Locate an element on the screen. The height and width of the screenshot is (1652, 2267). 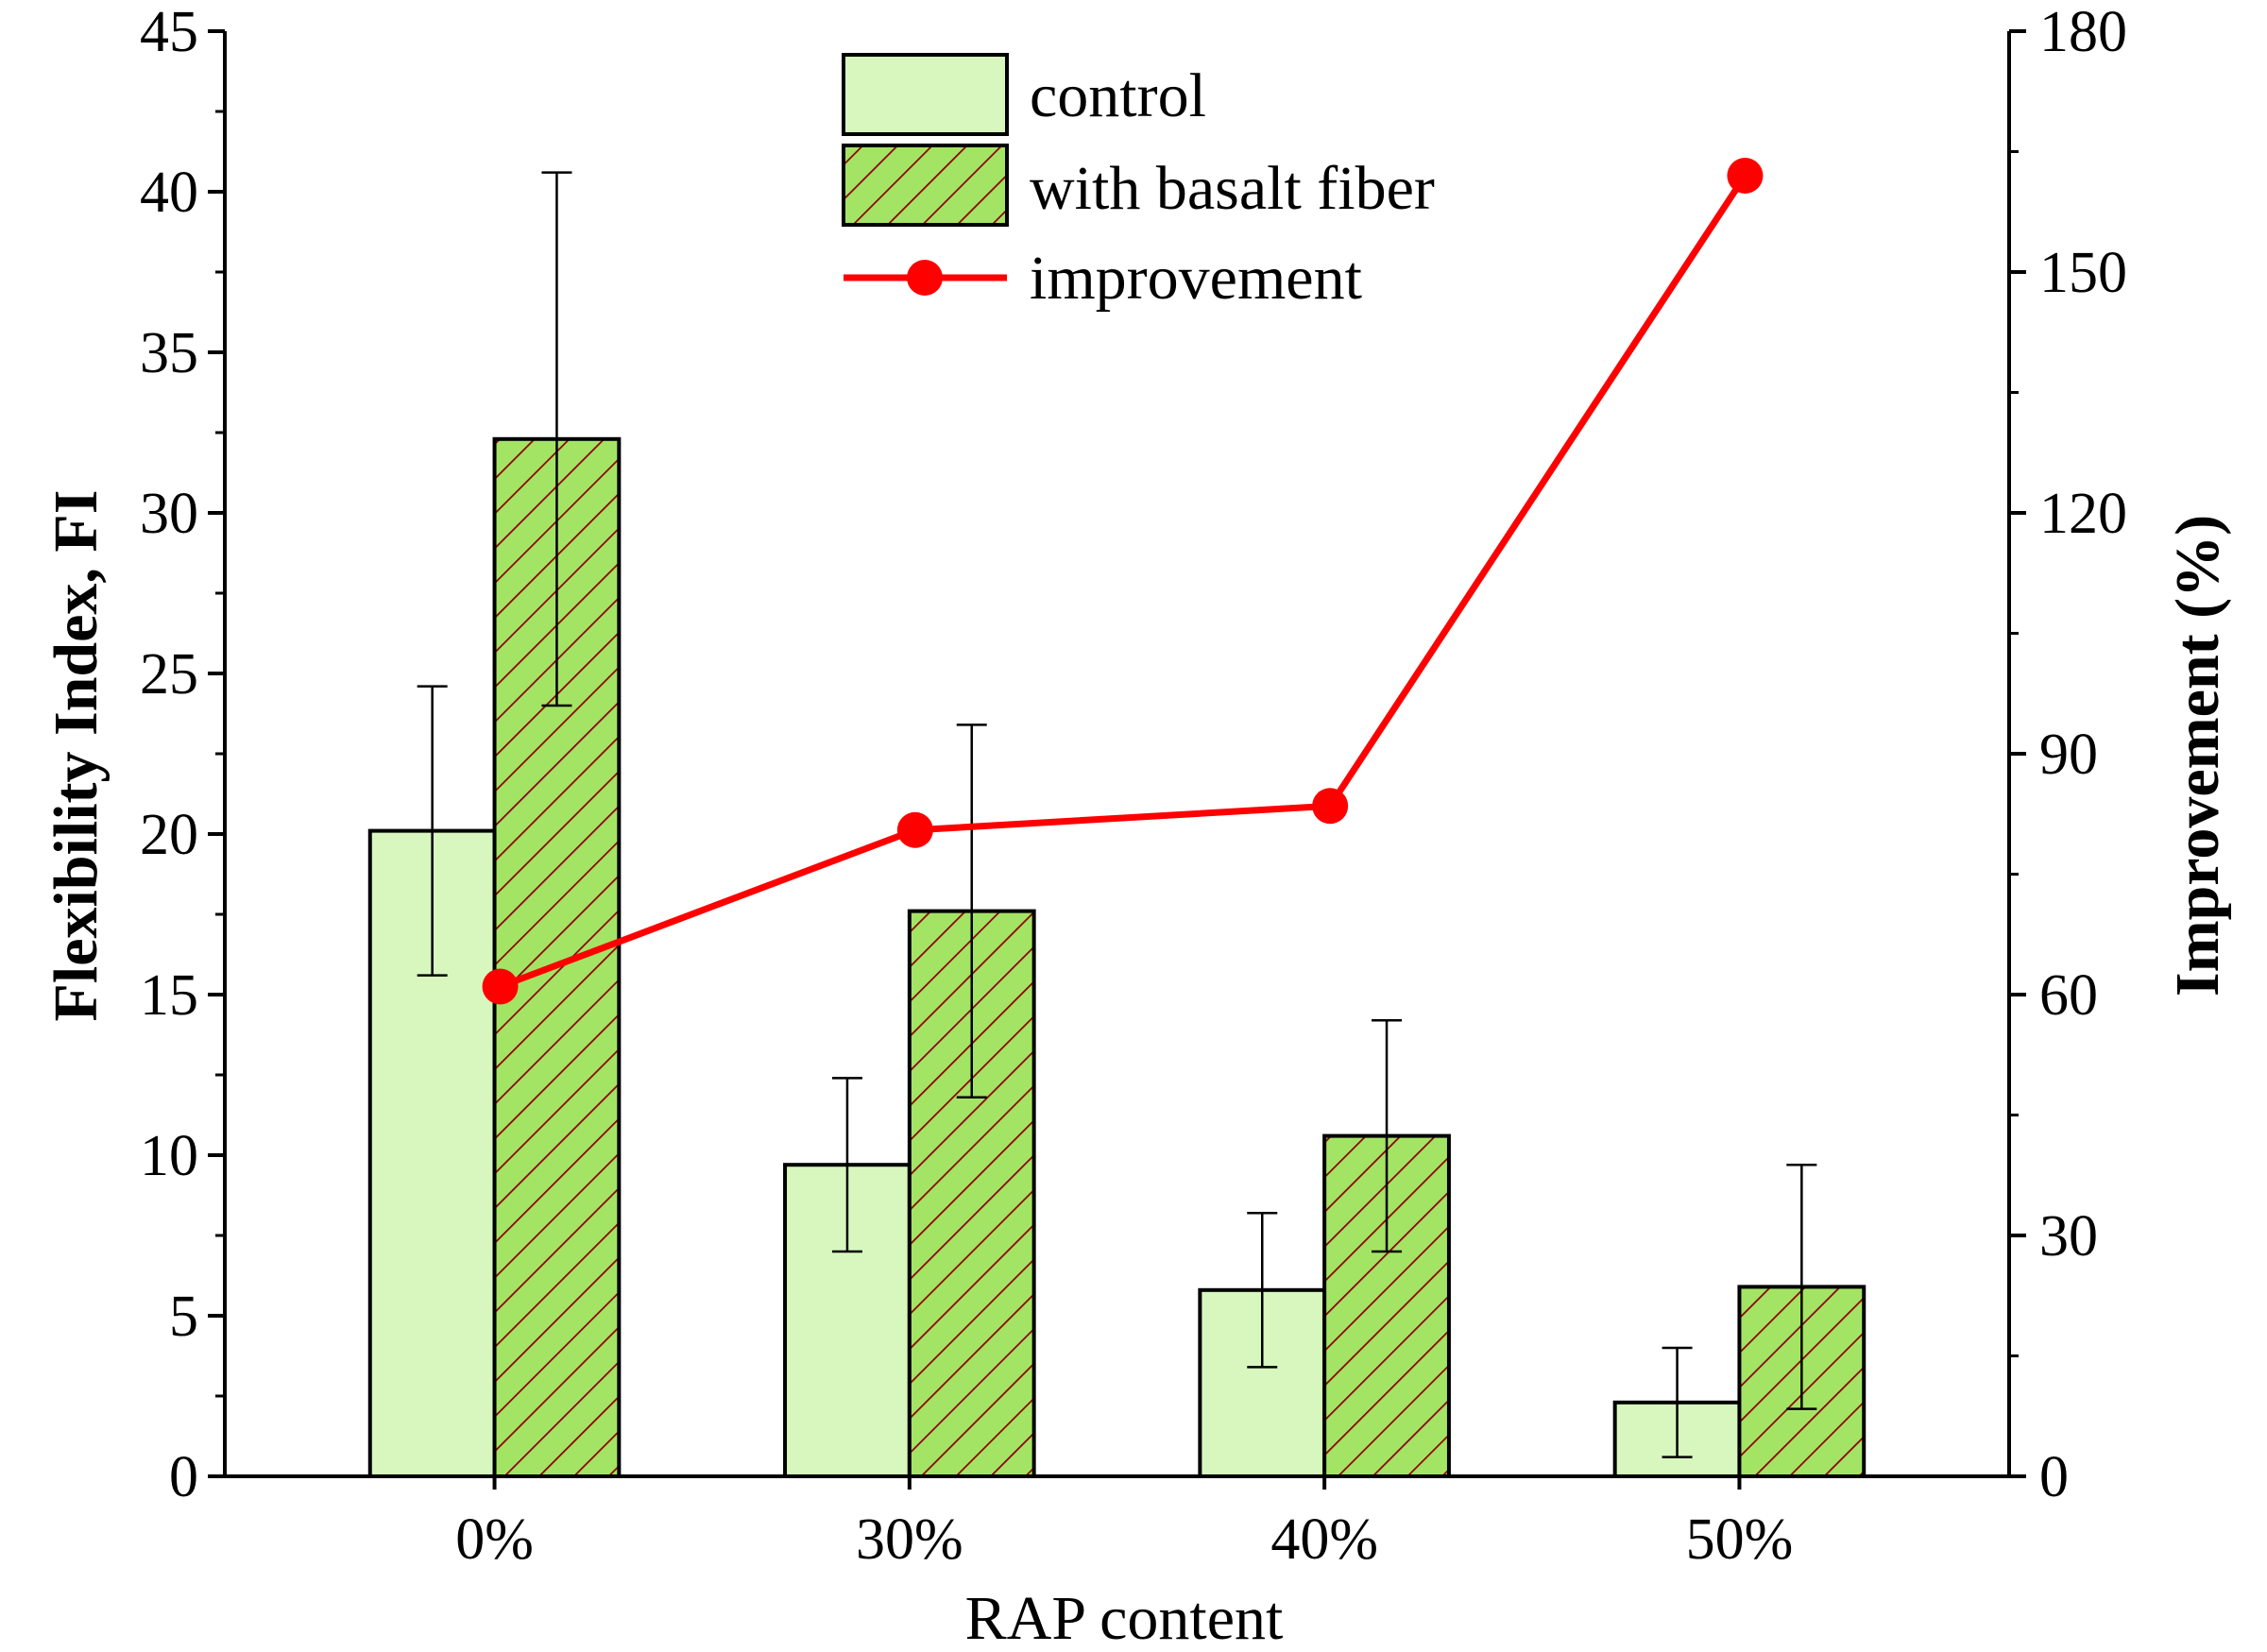
improvement-point-40pct is located at coordinates (1330, 806).